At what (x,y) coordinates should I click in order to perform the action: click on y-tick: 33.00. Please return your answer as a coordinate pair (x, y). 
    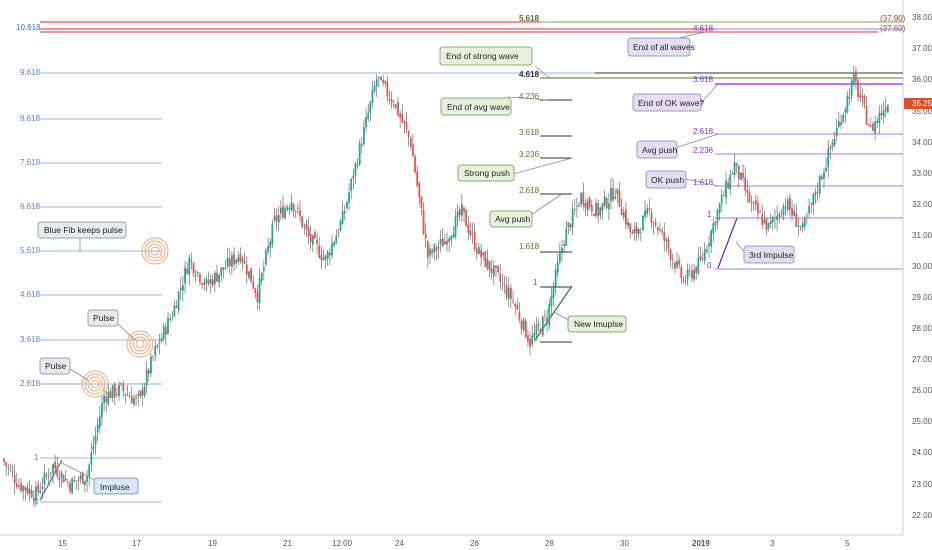
    Looking at the image, I should click on (922, 173).